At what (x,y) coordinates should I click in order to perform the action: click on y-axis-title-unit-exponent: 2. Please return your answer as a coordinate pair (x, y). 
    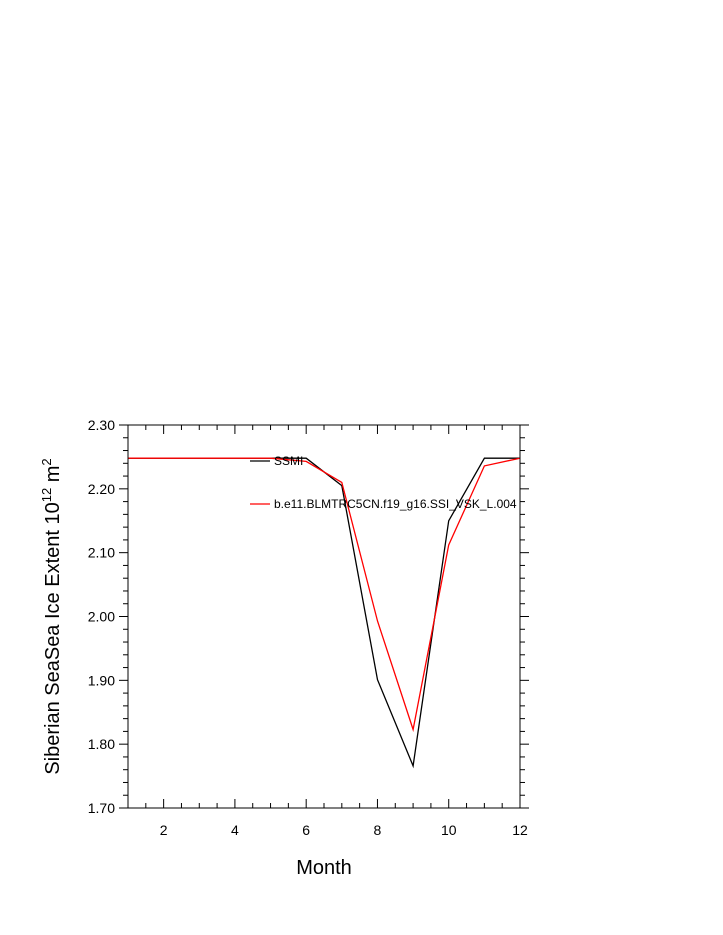
    Looking at the image, I should click on (46, 461).